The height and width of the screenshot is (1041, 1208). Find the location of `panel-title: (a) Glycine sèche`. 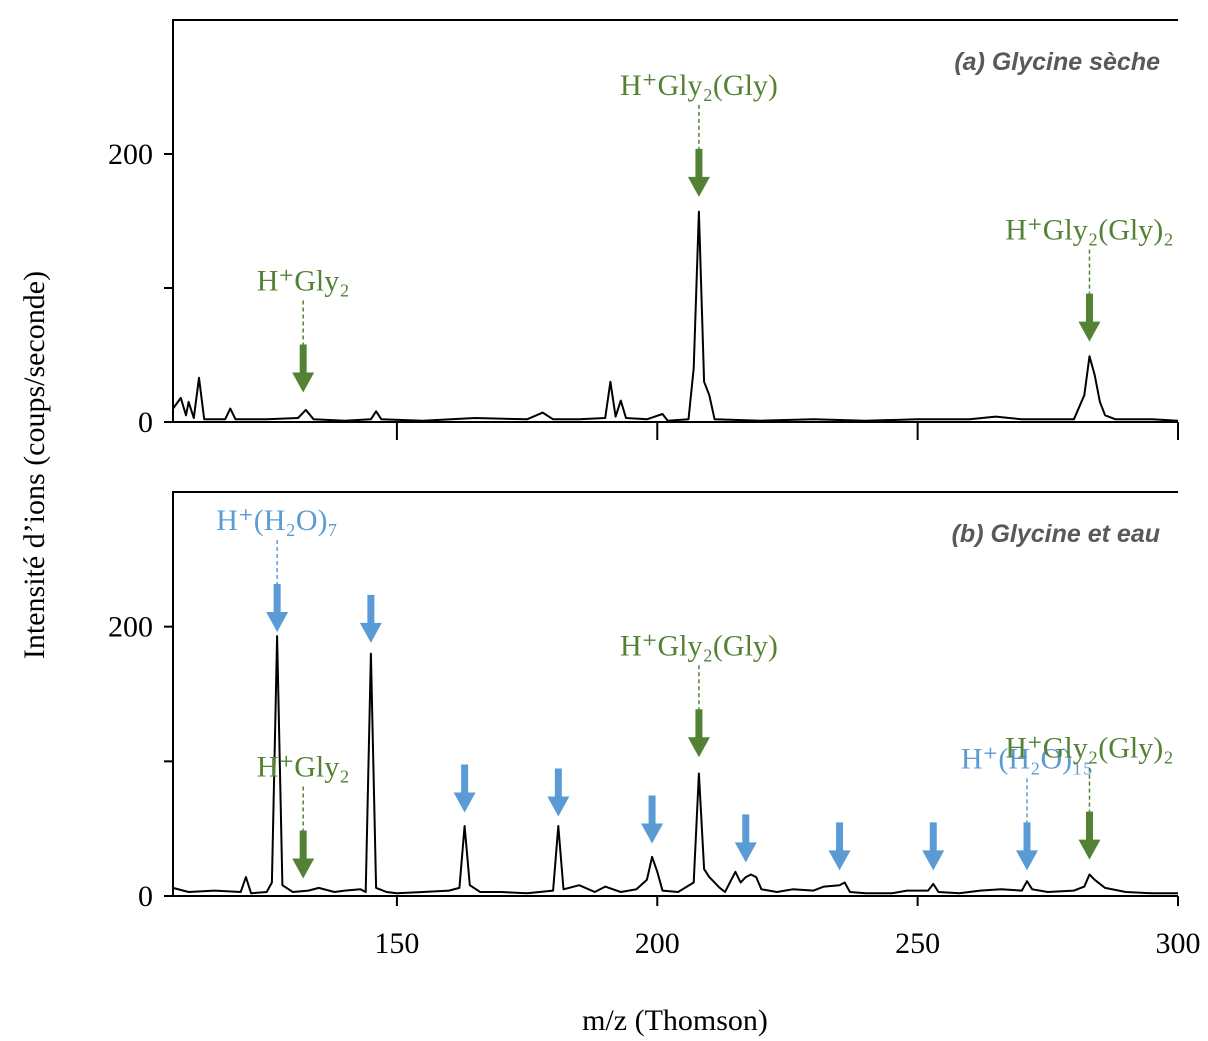

panel-title: (a) Glycine sèche is located at coordinates (1057, 62).